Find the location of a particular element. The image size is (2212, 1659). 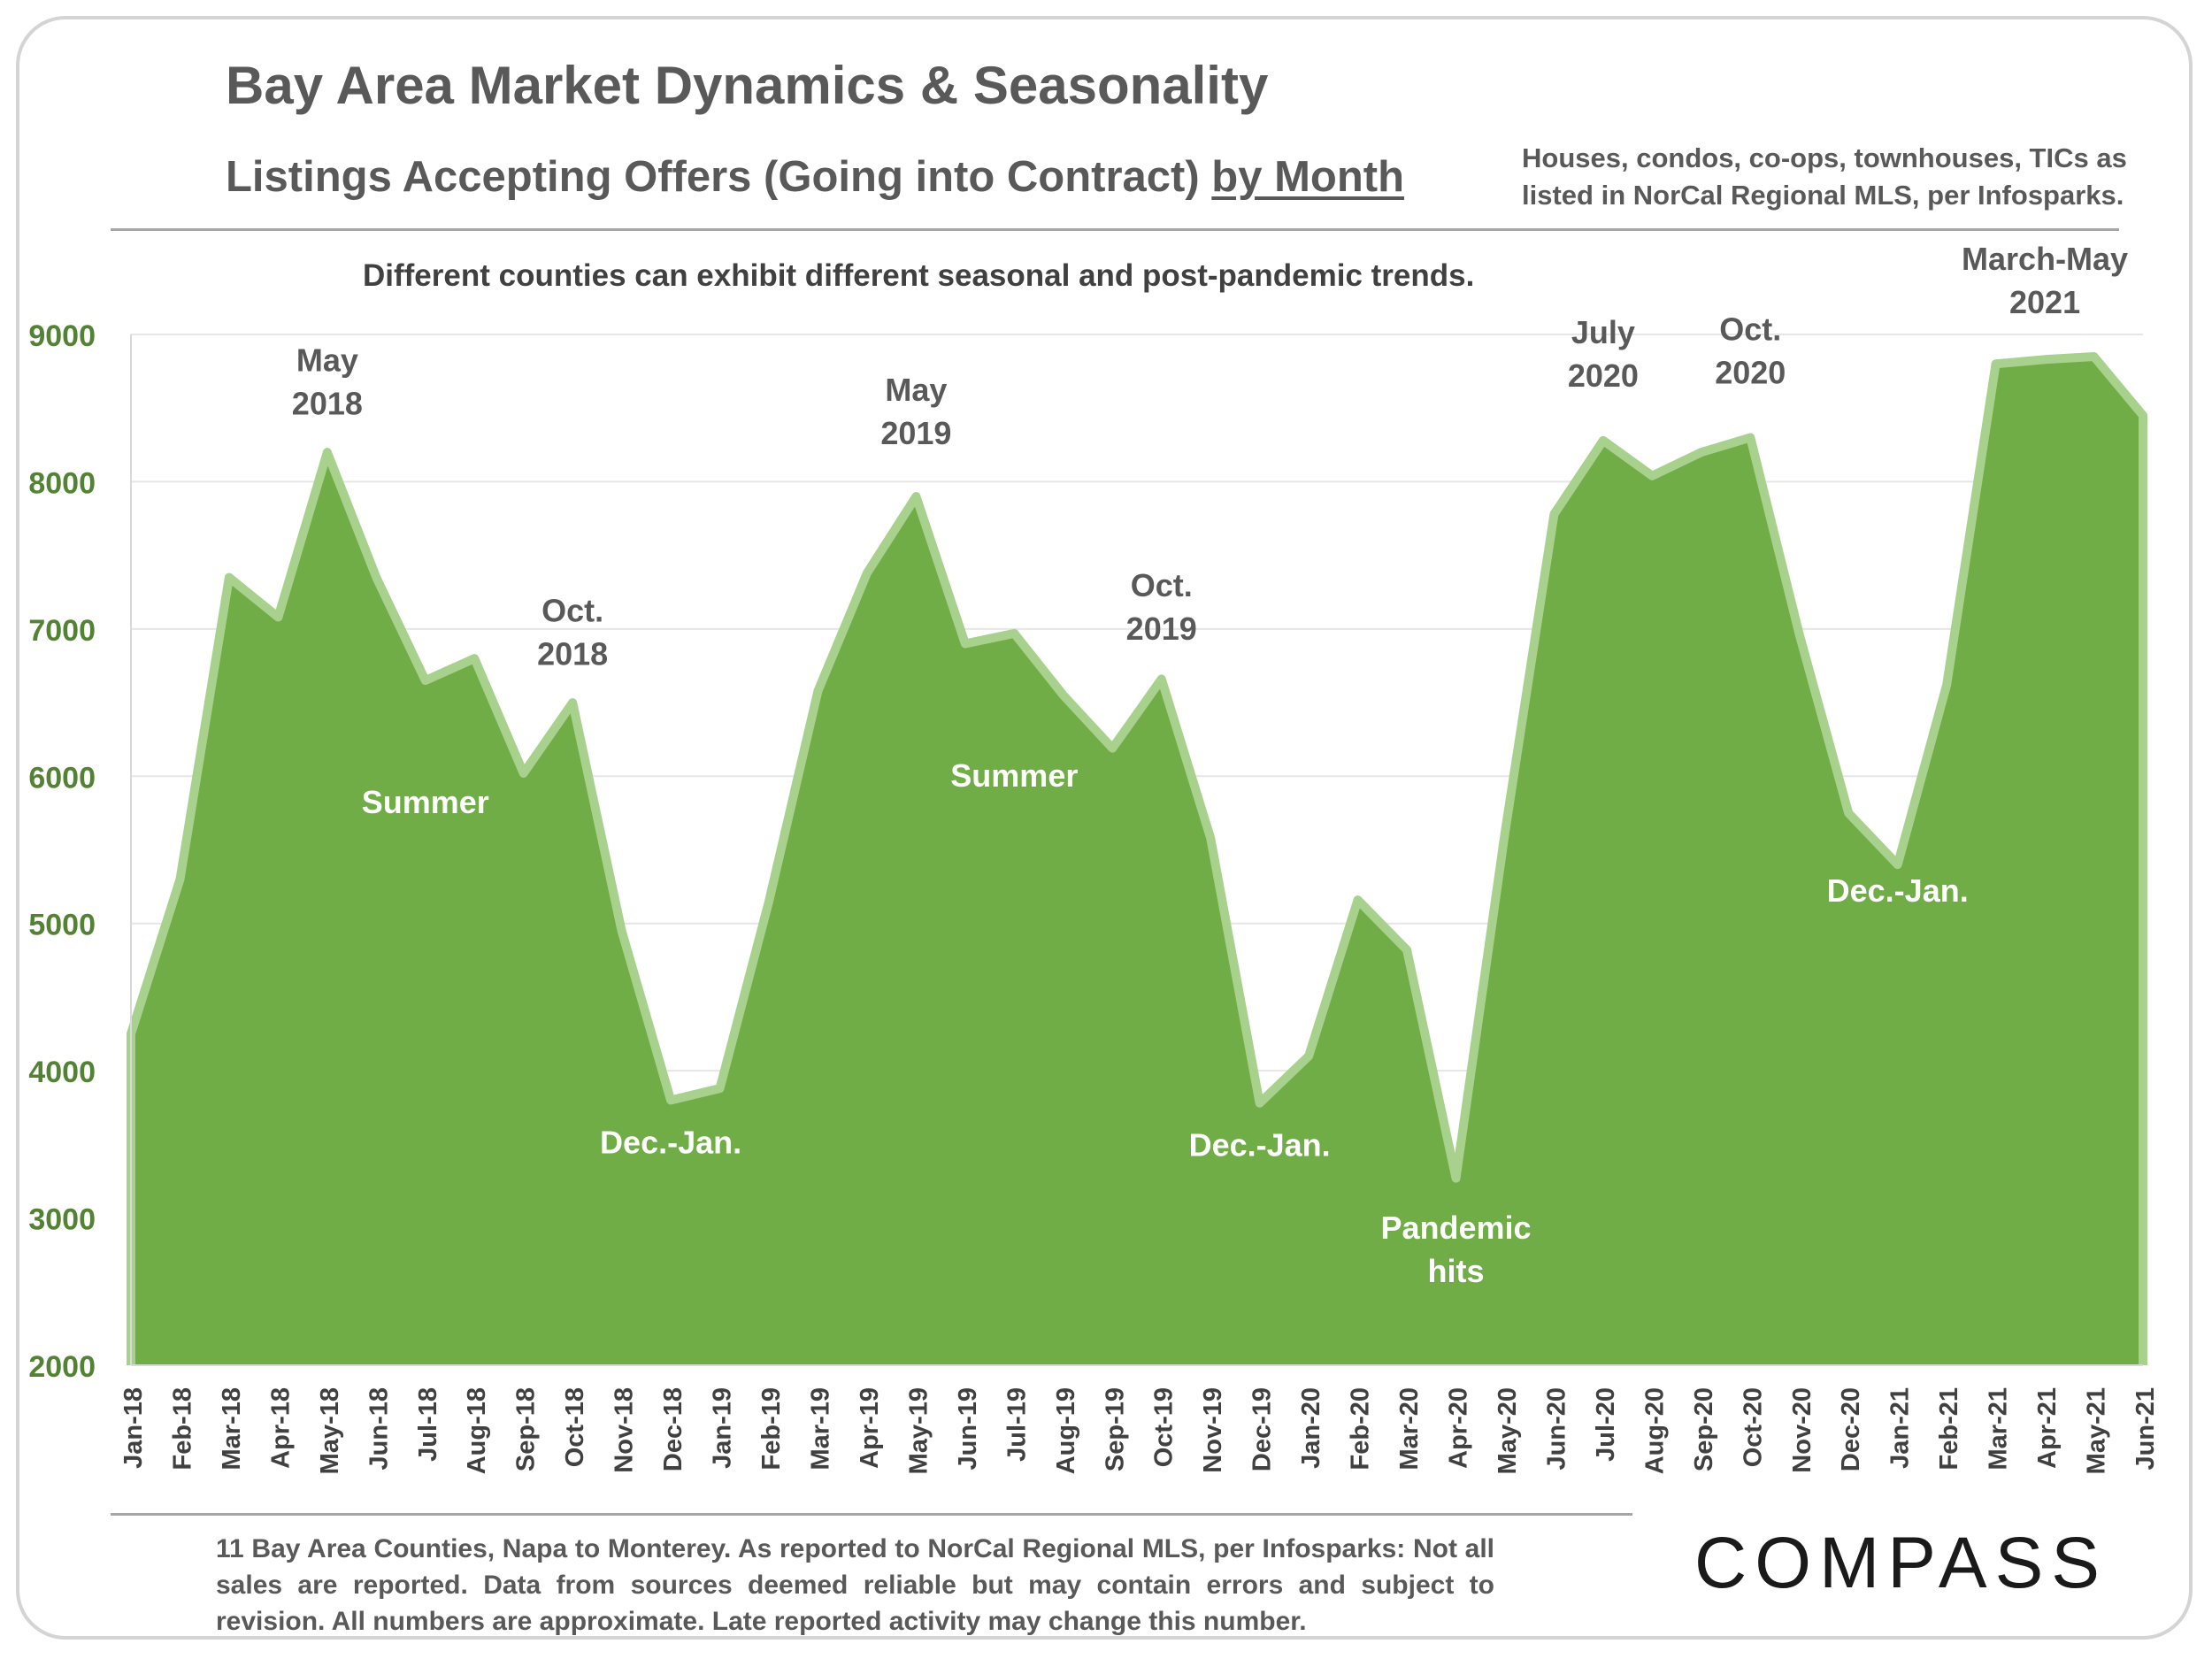

y-tick-label: 6000 is located at coordinates (62, 778).